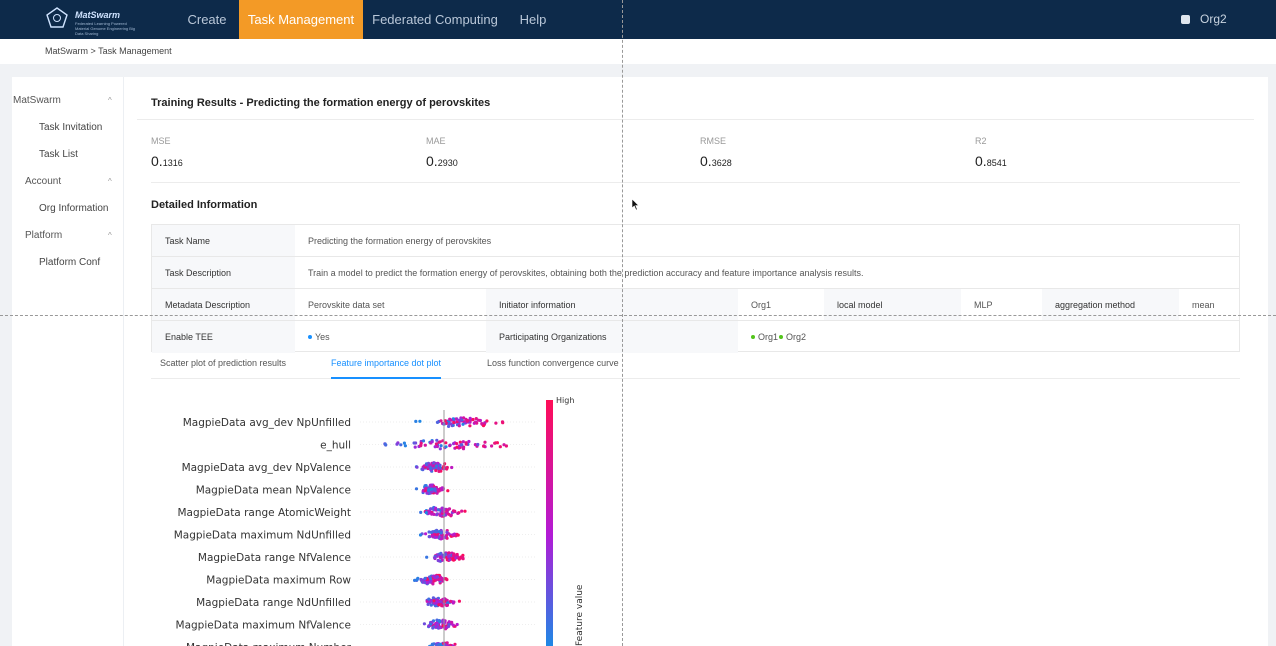  Describe the element at coordinates (386, 368) in the screenshot. I see `tab-feature-importance: Feature importance dot plot` at that location.